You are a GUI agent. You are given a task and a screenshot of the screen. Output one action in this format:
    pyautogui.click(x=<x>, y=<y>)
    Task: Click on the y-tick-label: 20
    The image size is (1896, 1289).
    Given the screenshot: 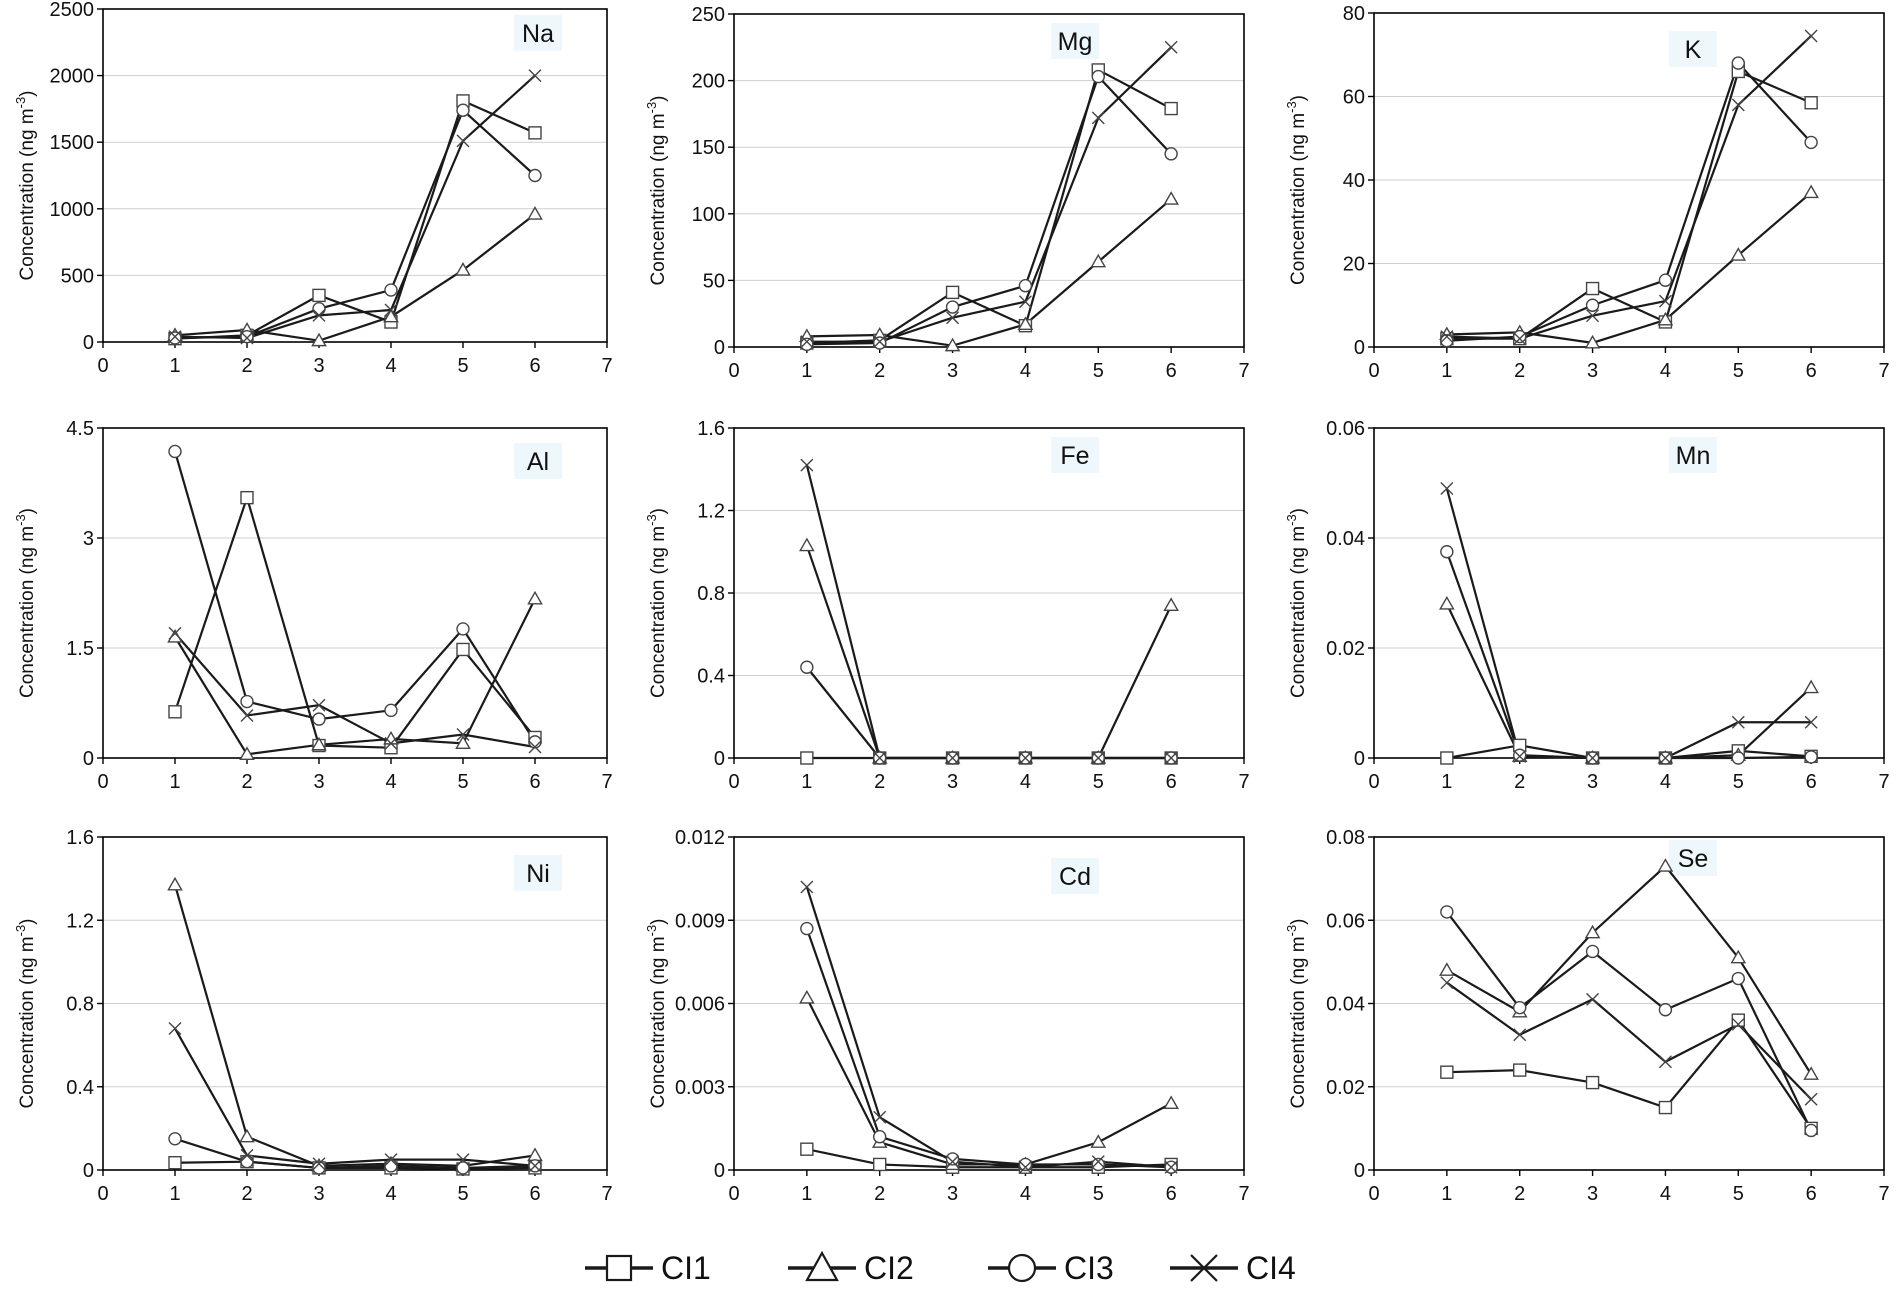 What is the action you would take?
    pyautogui.click(x=1354, y=265)
    